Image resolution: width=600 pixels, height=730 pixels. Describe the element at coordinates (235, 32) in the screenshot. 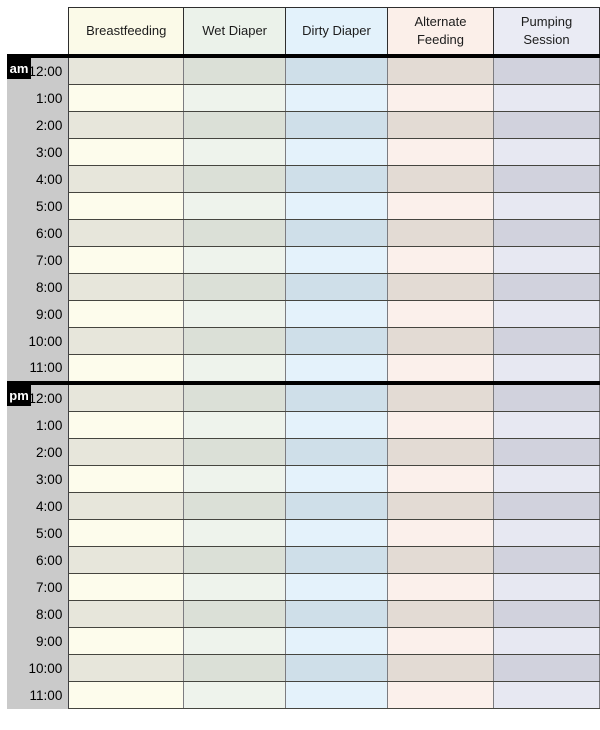

I see `column-header-wet-diaper: Wet Diaper` at that location.